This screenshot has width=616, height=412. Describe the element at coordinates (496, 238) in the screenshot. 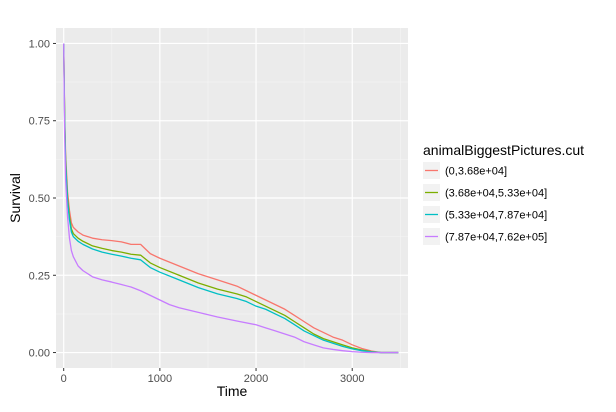

I see `legend-label: (7.87e+04,7.62e+05]` at that location.